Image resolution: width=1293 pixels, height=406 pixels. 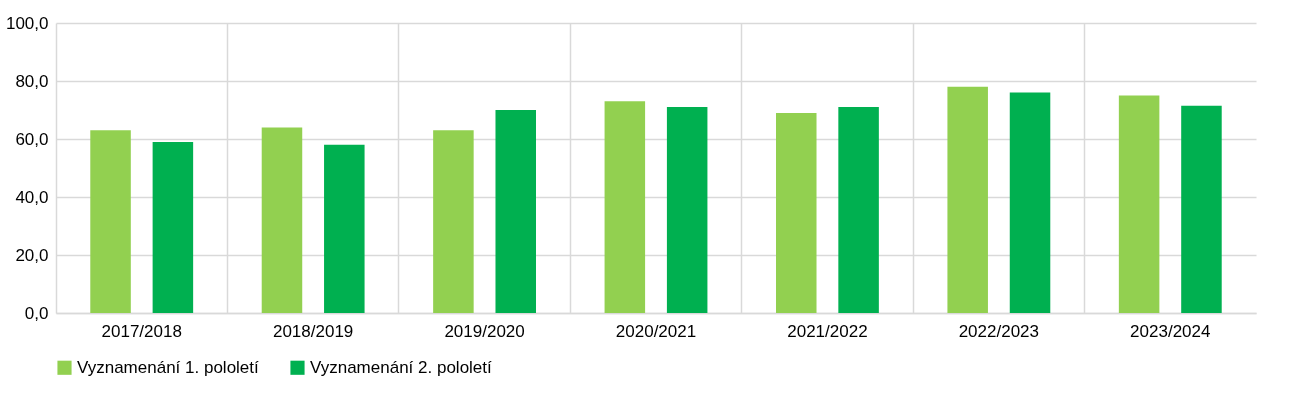 What do you see at coordinates (999, 331) in the screenshot?
I see `x-tick-label: 2022/2023` at bounding box center [999, 331].